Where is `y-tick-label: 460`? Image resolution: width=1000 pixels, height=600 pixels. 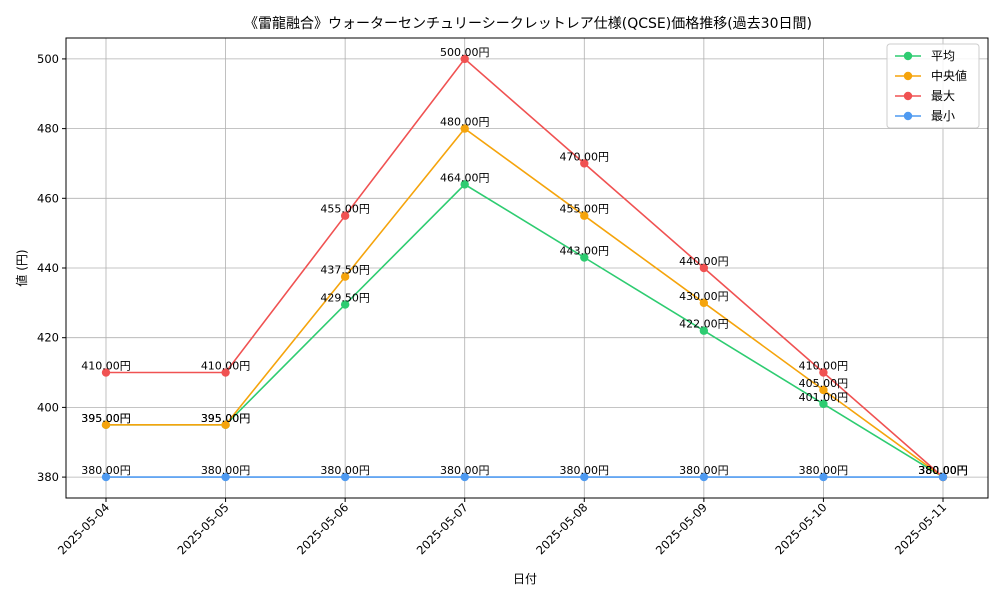
y-tick-label: 460 is located at coordinates (48, 198).